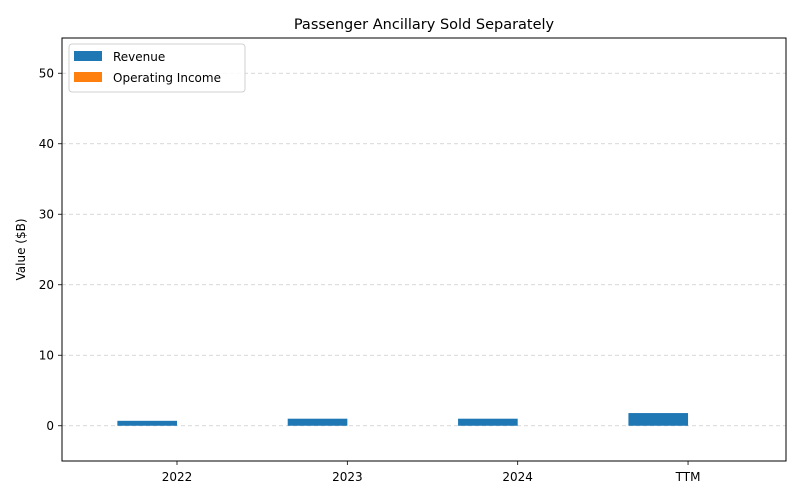  What do you see at coordinates (50, 249) in the screenshot?
I see `y-axis-ticks: 0 10 20 30 40 50` at bounding box center [50, 249].